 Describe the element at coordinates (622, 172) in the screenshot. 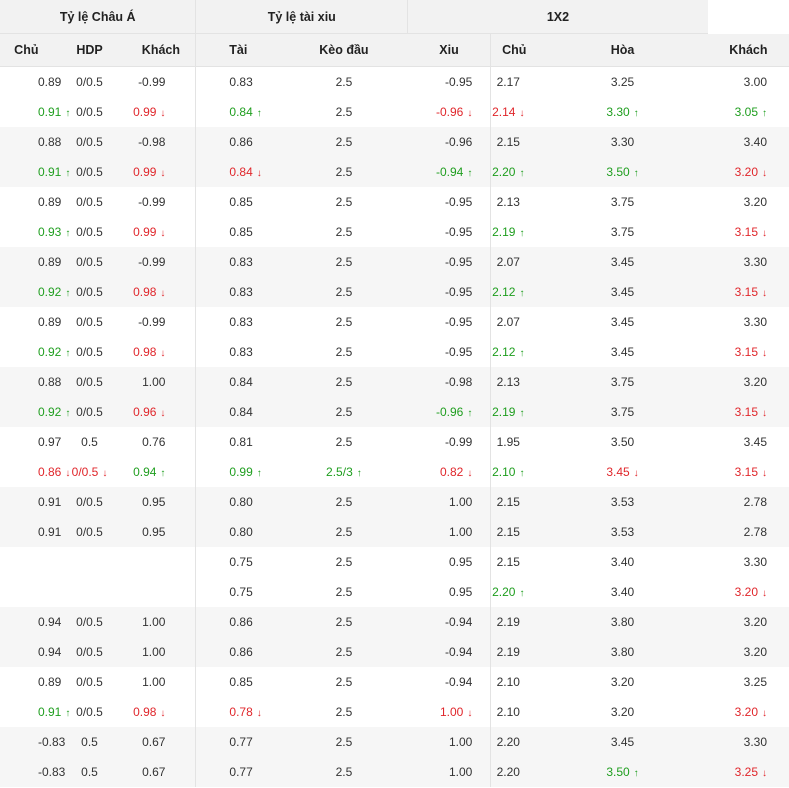

I see `cell-1x2-draw: 3.50 ↑` at that location.